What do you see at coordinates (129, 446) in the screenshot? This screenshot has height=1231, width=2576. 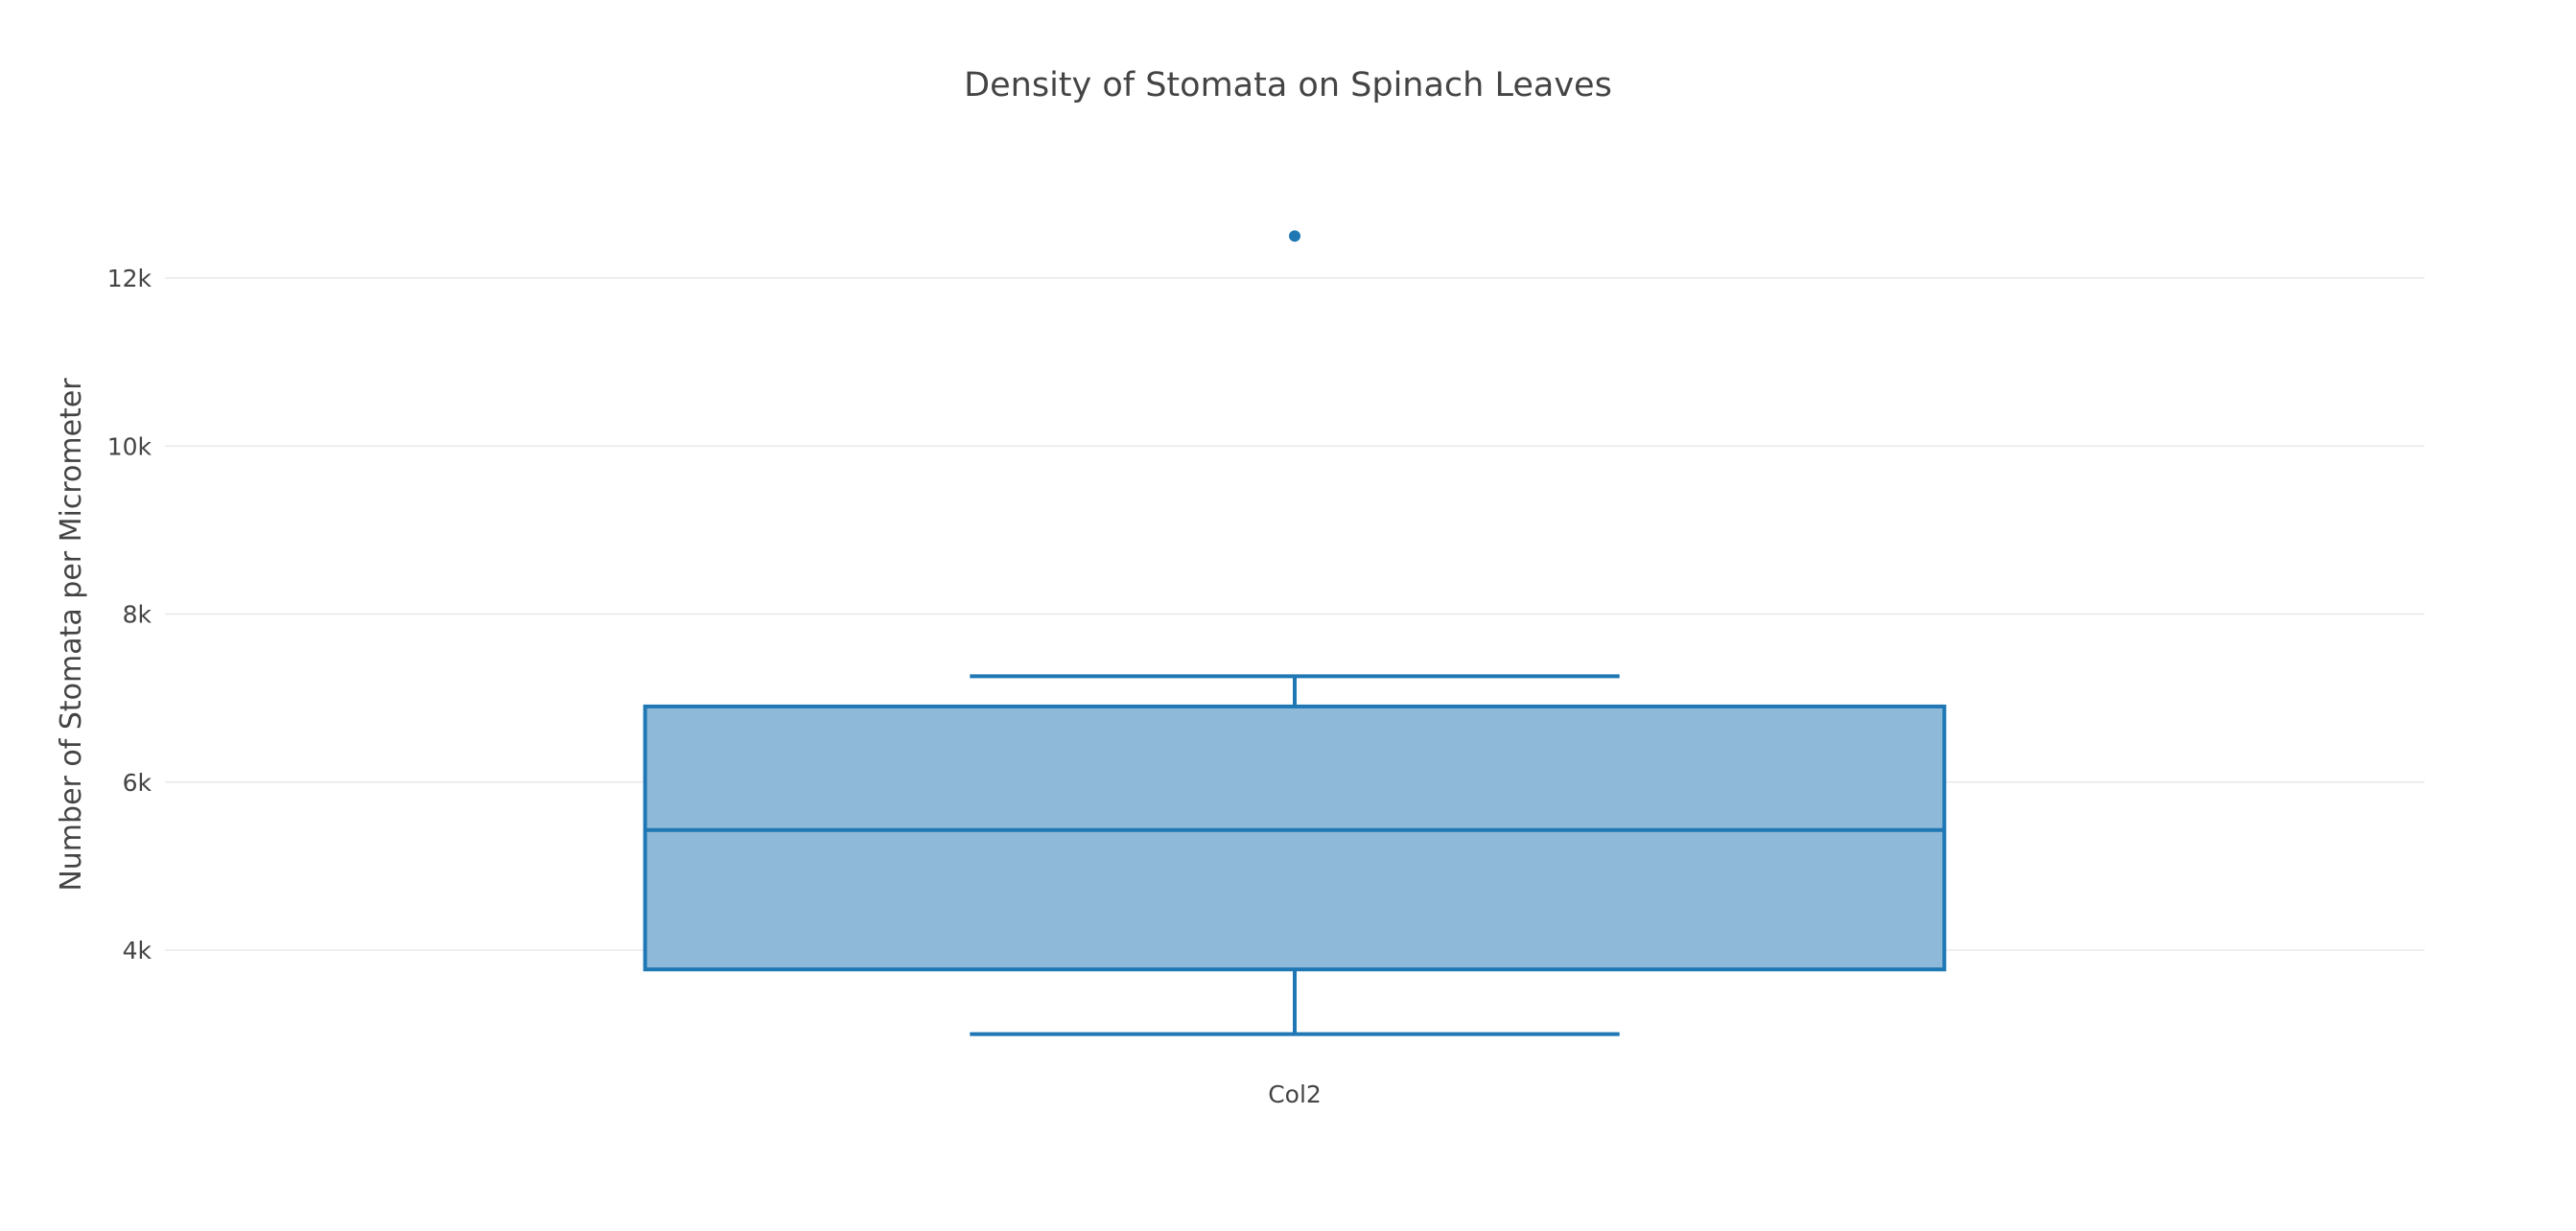 I see `y-tick-label: 10k` at bounding box center [129, 446].